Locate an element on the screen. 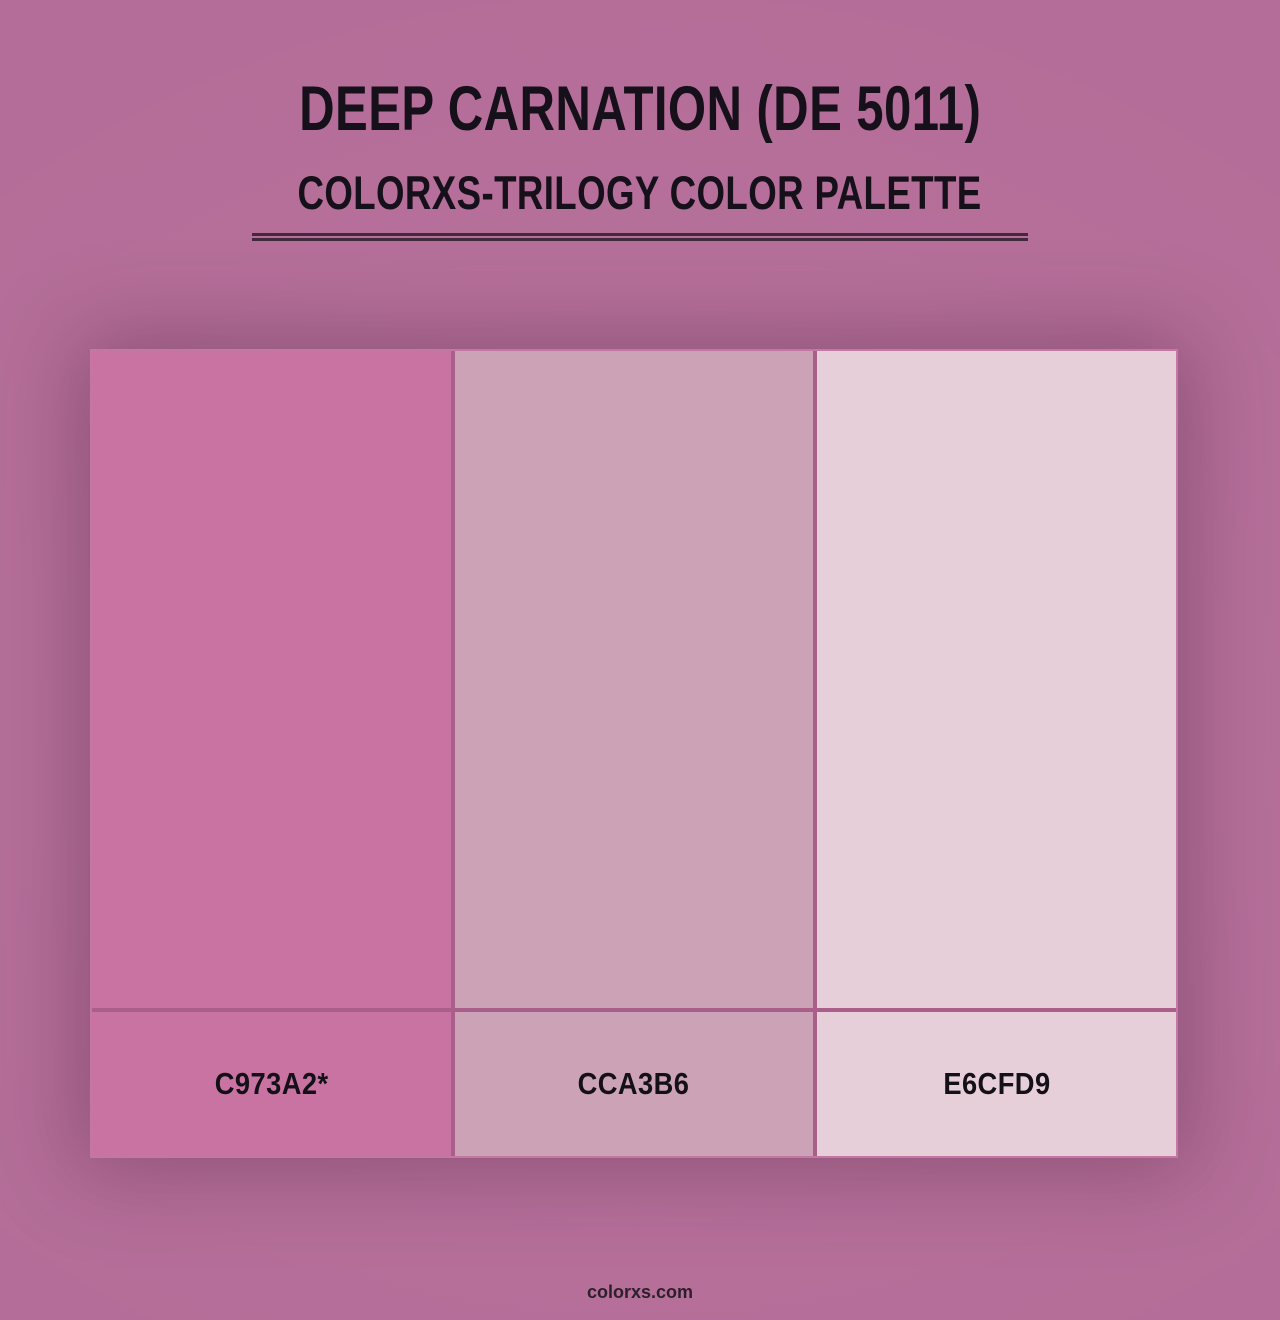 The width and height of the screenshot is (1280, 1320). swatch-label-cell-3: E6CFD9 is located at coordinates (996, 1084).